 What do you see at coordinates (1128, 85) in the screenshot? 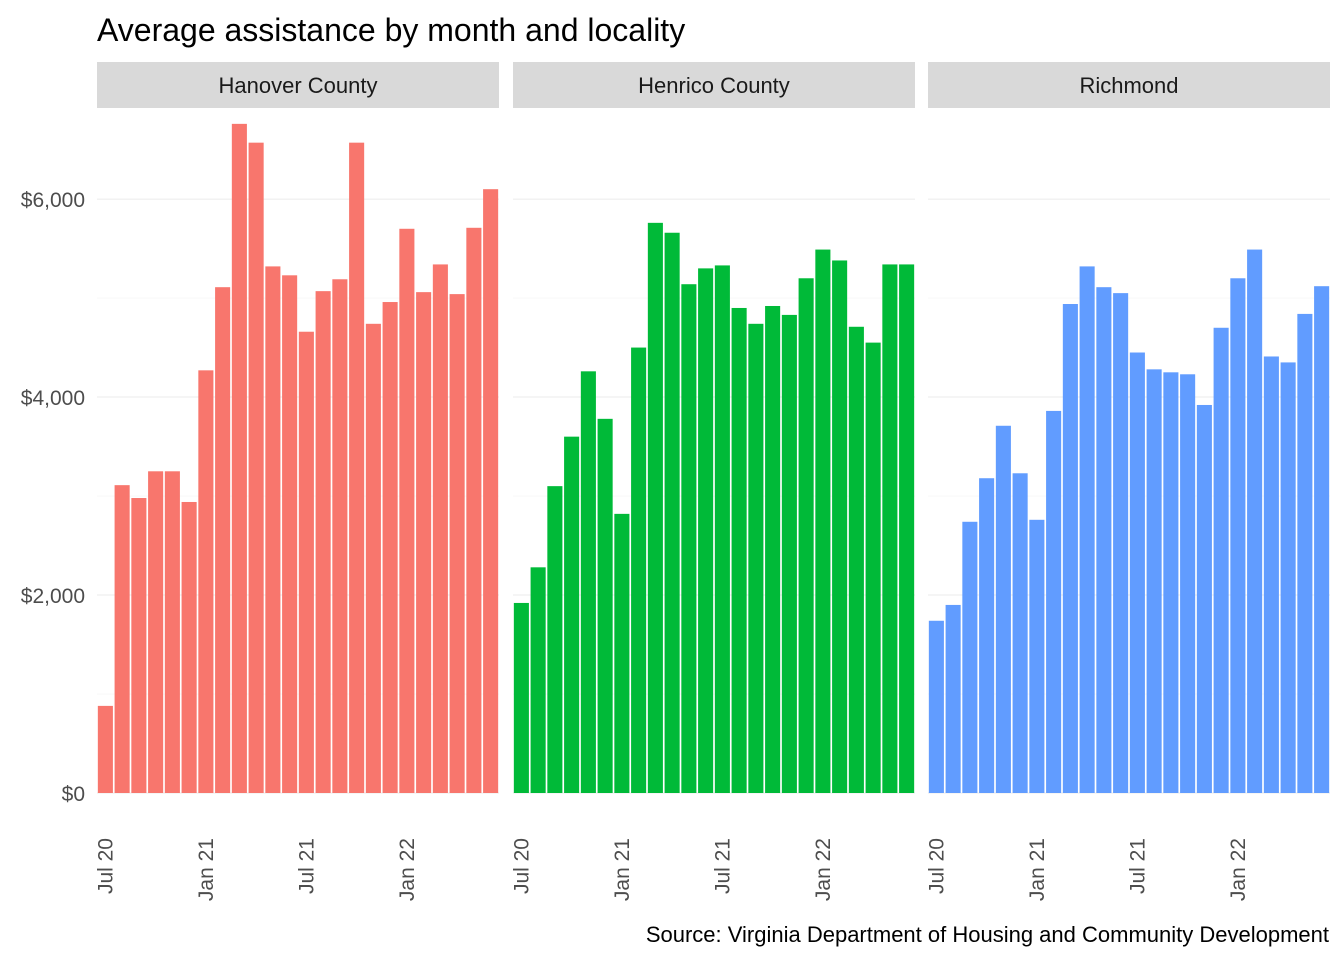
I see `facet-strip-label: Richmond` at bounding box center [1128, 85].